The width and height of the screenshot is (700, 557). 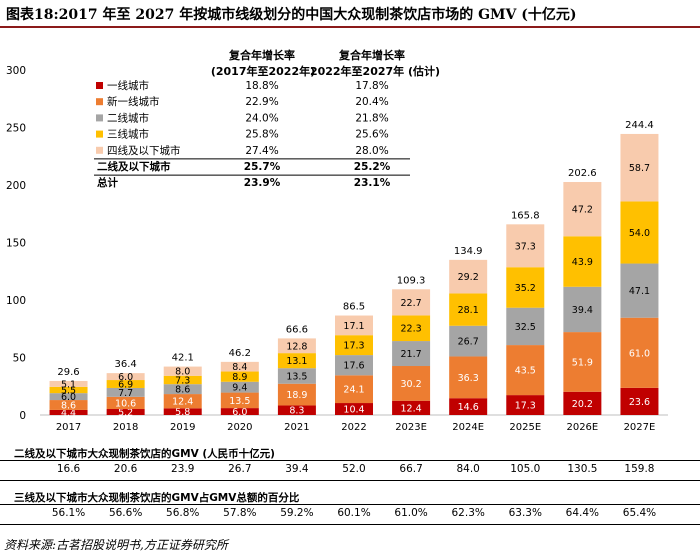 I want to click on segment-data-label: 12.8, so click(x=296, y=346).